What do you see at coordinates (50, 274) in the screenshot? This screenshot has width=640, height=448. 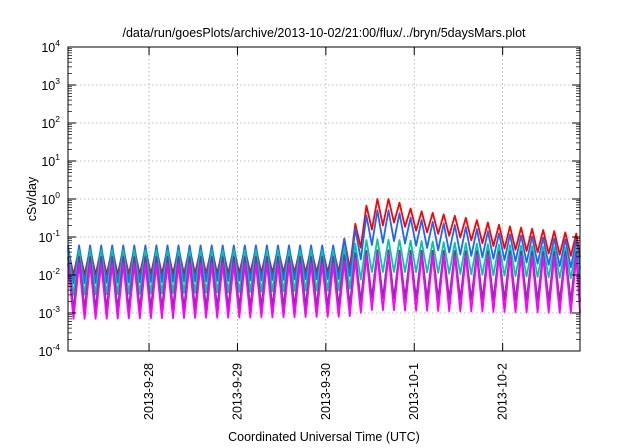 I see `y-tick-label: 10⁻²` at bounding box center [50, 274].